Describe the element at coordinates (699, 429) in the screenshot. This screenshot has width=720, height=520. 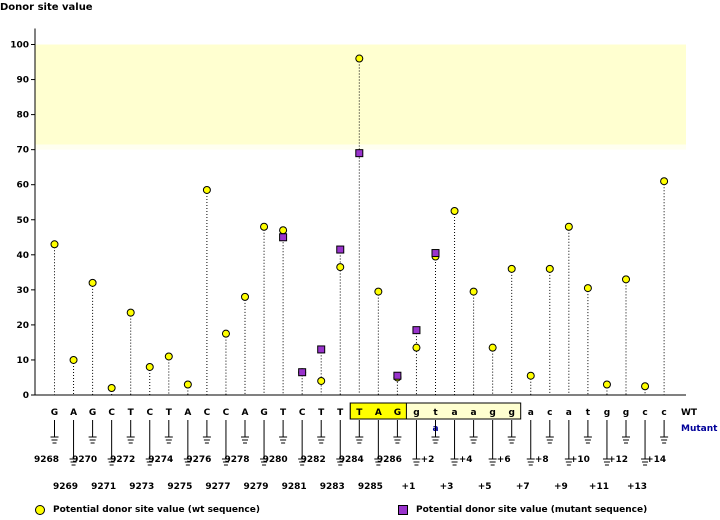
I see `mutant-row-label: Mutant` at that location.